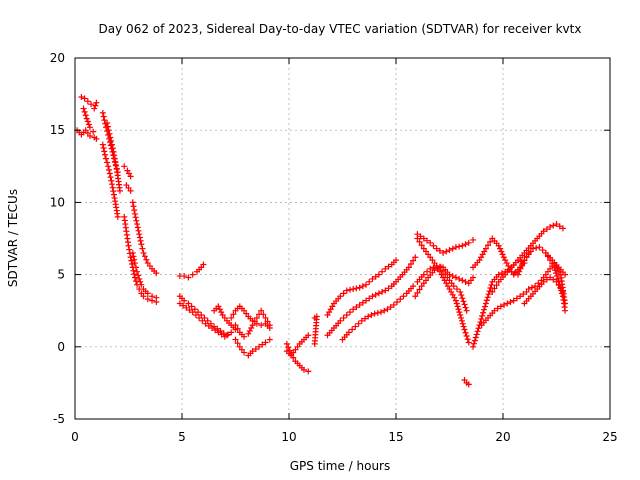 This screenshot has height=480, width=640. I want to click on y-tick-label: 0, so click(61, 347).